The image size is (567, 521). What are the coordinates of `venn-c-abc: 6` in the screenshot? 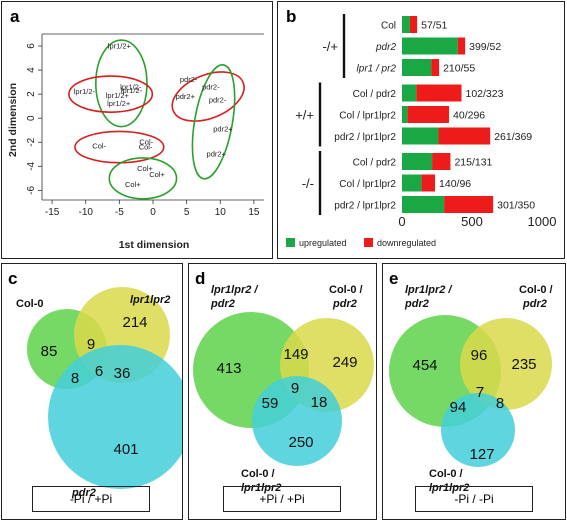 It's located at (99, 371).